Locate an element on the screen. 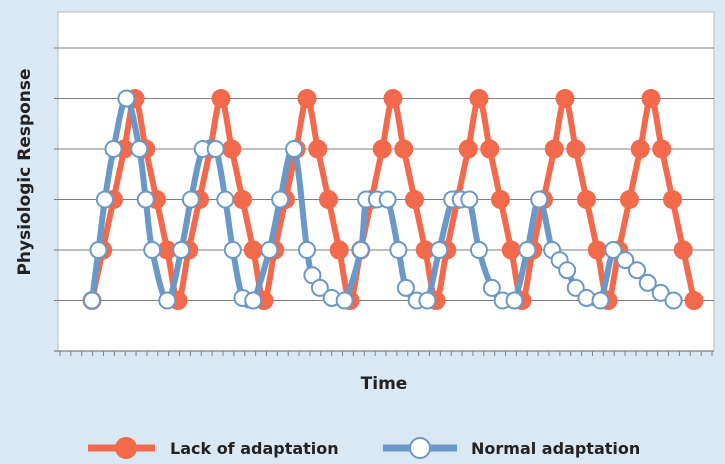 The image size is (725, 464). legend: Lack of adaptation Normal adaptation is located at coordinates (364, 448).